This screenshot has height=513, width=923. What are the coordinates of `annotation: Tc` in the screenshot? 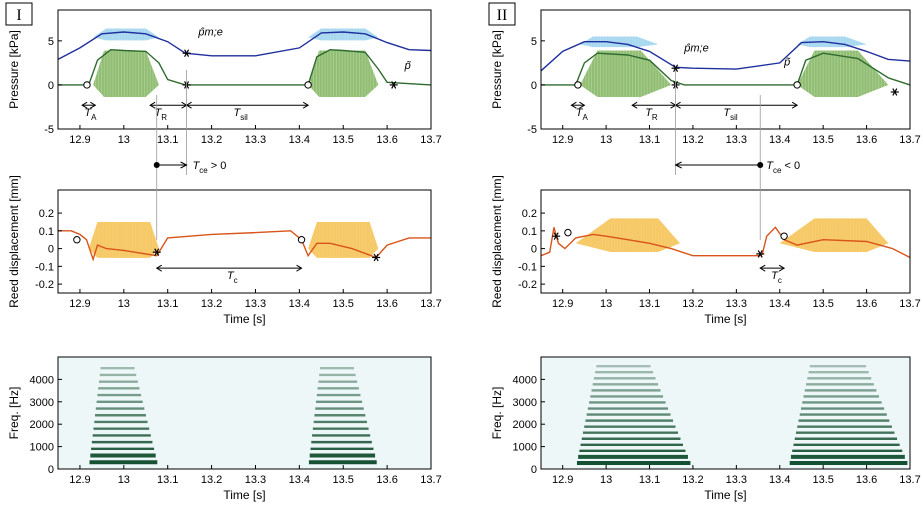 It's located at (776, 277).